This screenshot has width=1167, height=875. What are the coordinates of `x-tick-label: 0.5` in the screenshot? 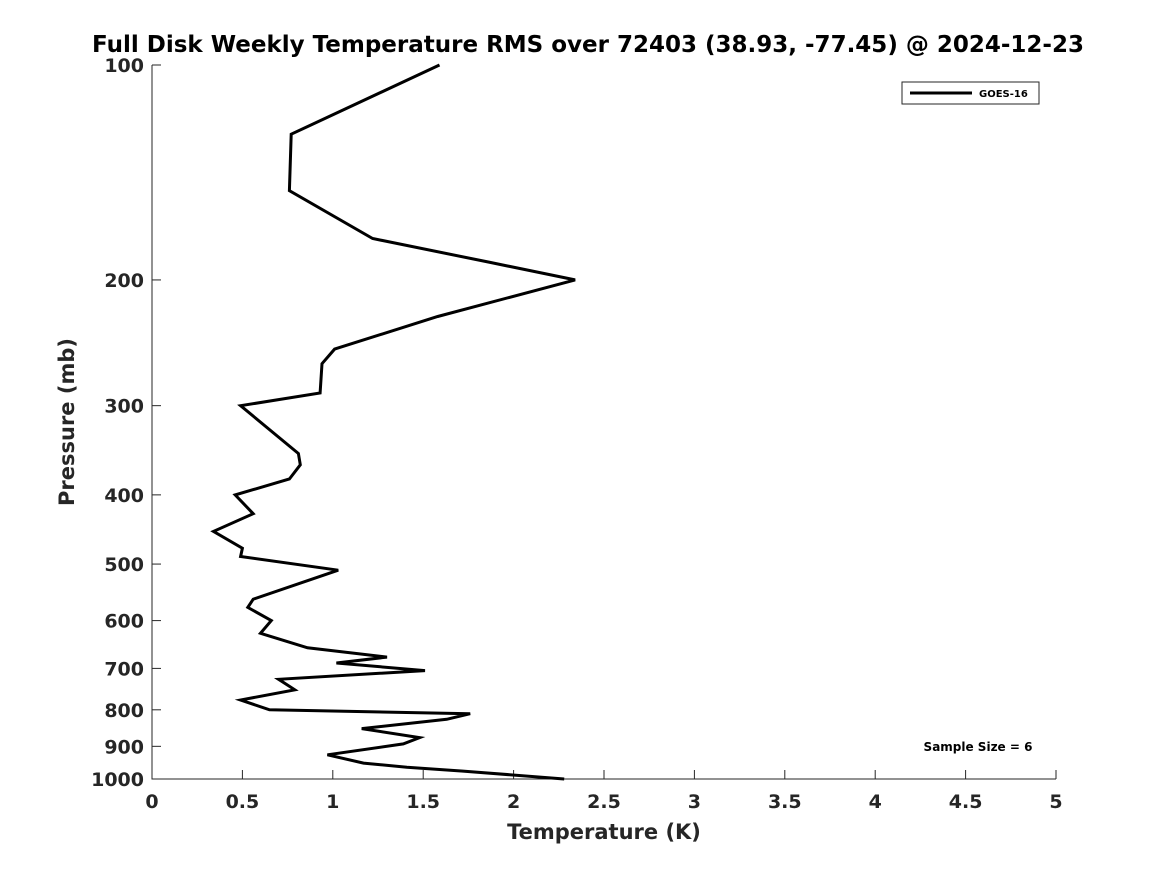 It's located at (243, 802).